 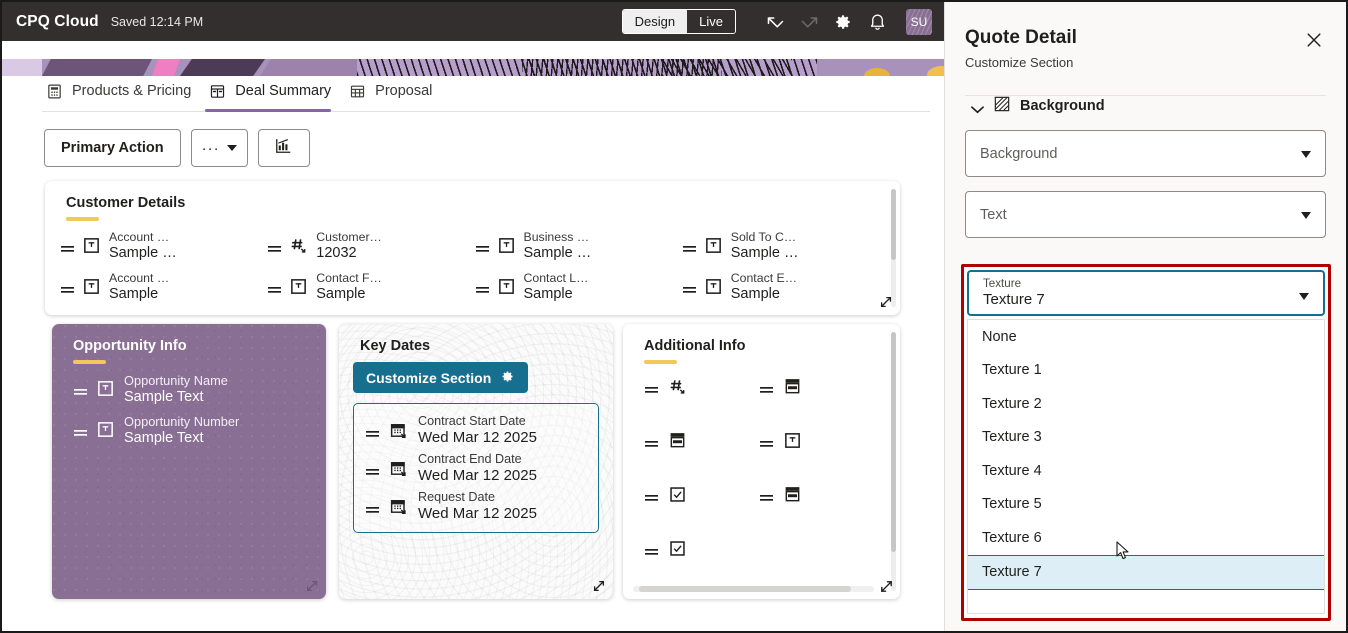 I want to click on field-item: Contract End Date Wed Mar 12 2025, so click(x=476, y=467).